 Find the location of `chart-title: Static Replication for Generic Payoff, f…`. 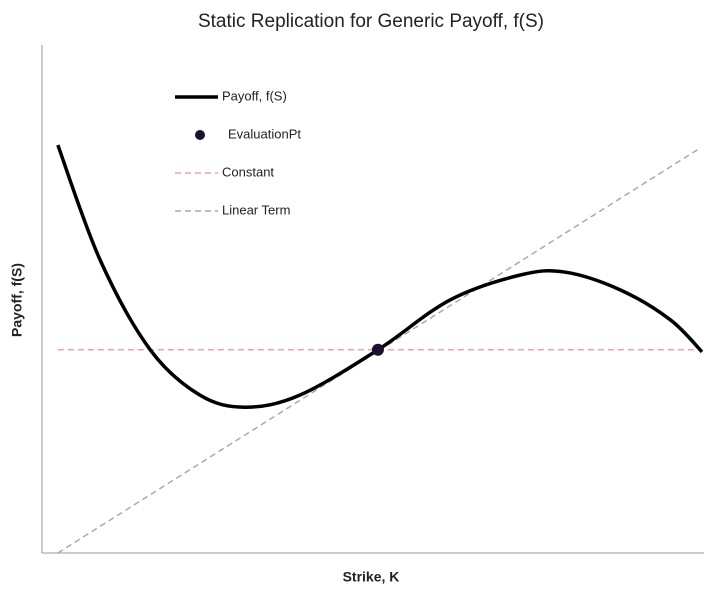

chart-title: Static Replication for Generic Payoff, f… is located at coordinates (371, 21).